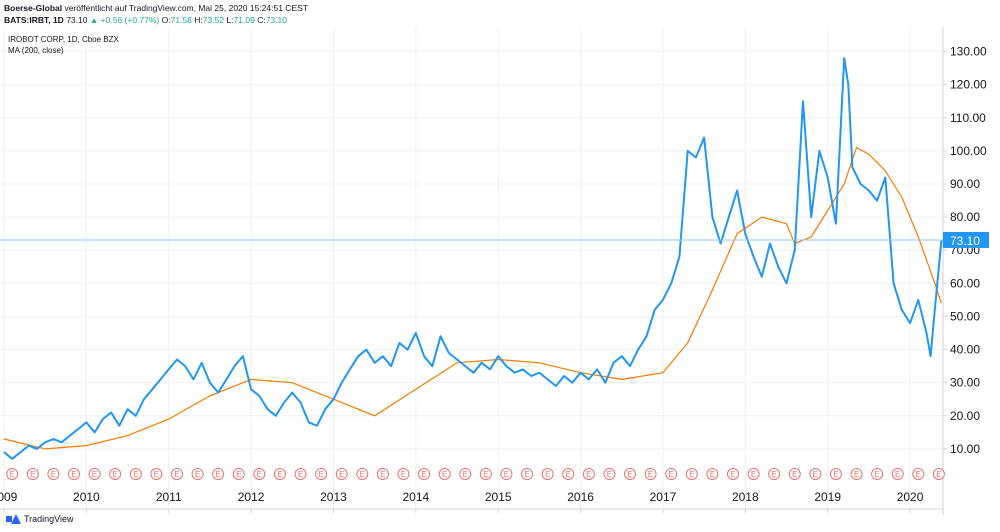  I want to click on footer: TradingView, so click(40, 519).